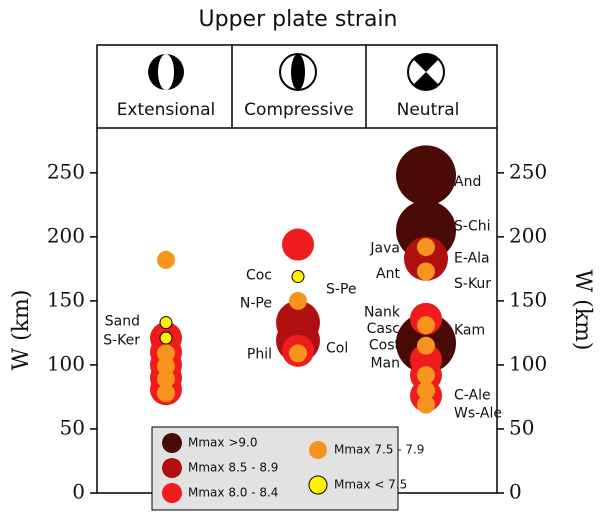 The width and height of the screenshot is (600, 516). What do you see at coordinates (472, 396) in the screenshot?
I see `zone-label: C-Ale` at bounding box center [472, 396].